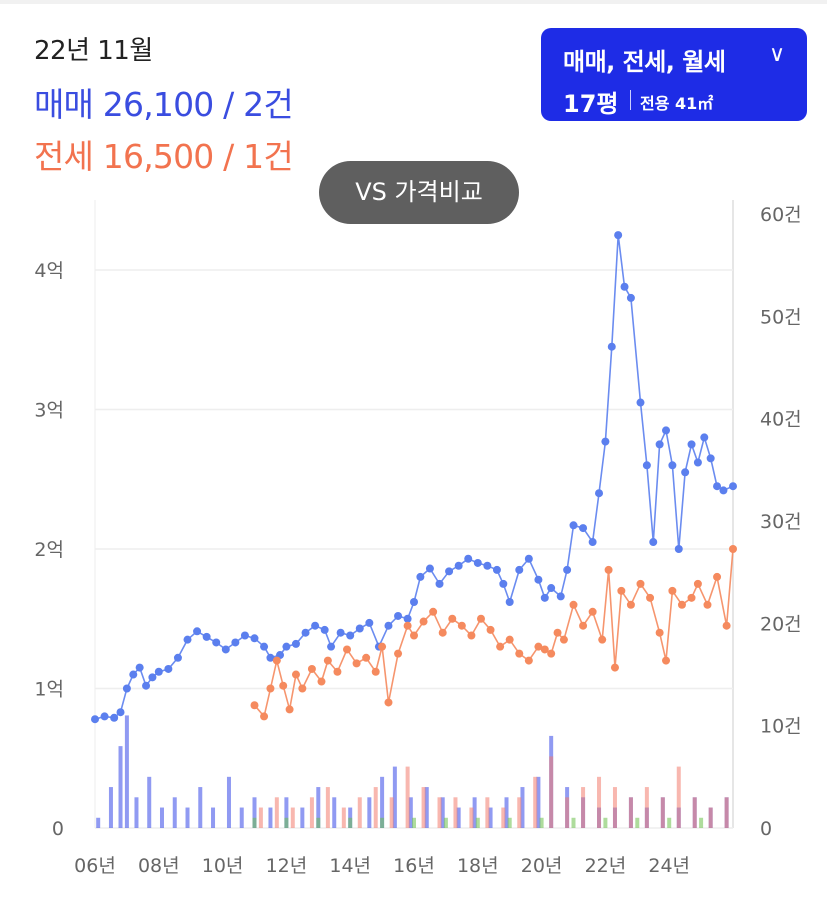 Image resolution: width=827 pixels, height=899 pixels. I want to click on x-tick: 06년, so click(95, 866).